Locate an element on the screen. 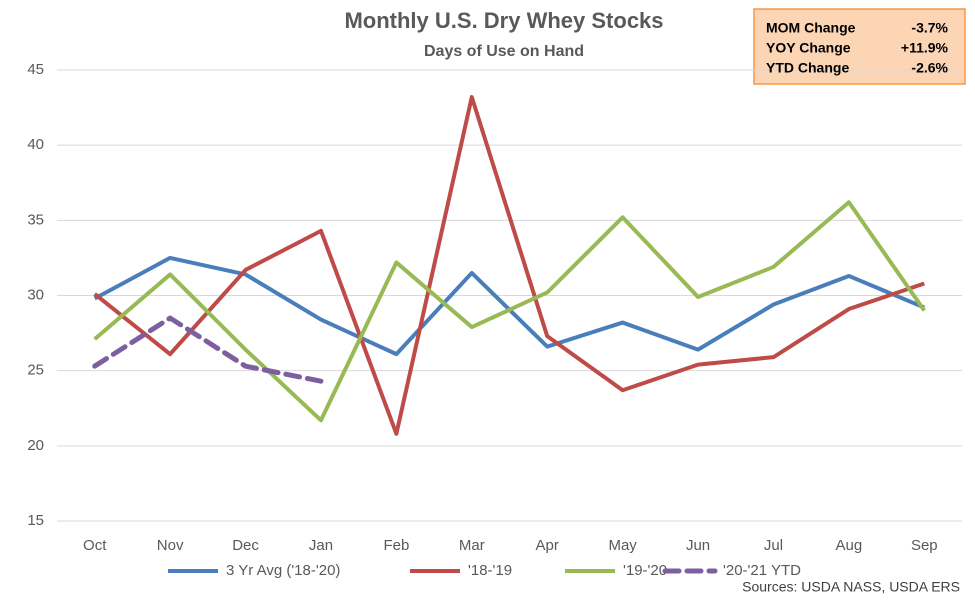  y-tick-label: 35 is located at coordinates (35, 219).